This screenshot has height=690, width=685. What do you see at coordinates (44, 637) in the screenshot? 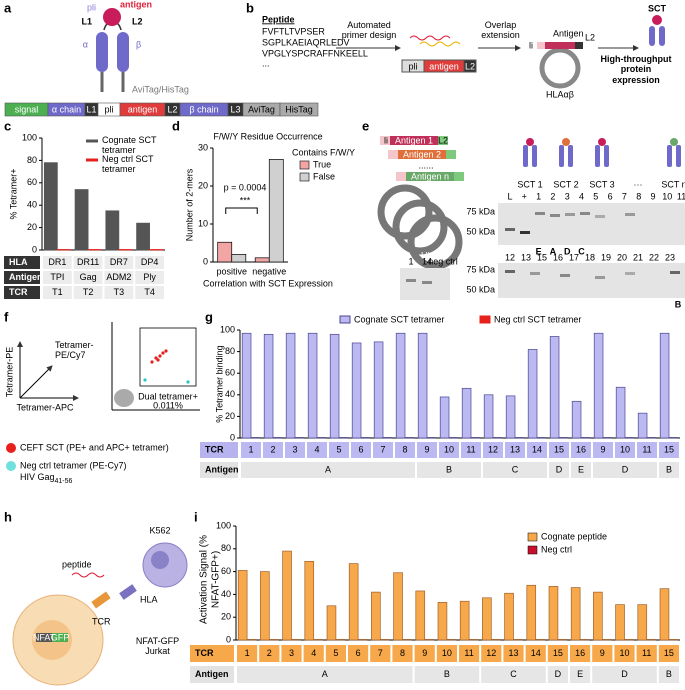
I see `nfat-label: NFAT` at bounding box center [44, 637].